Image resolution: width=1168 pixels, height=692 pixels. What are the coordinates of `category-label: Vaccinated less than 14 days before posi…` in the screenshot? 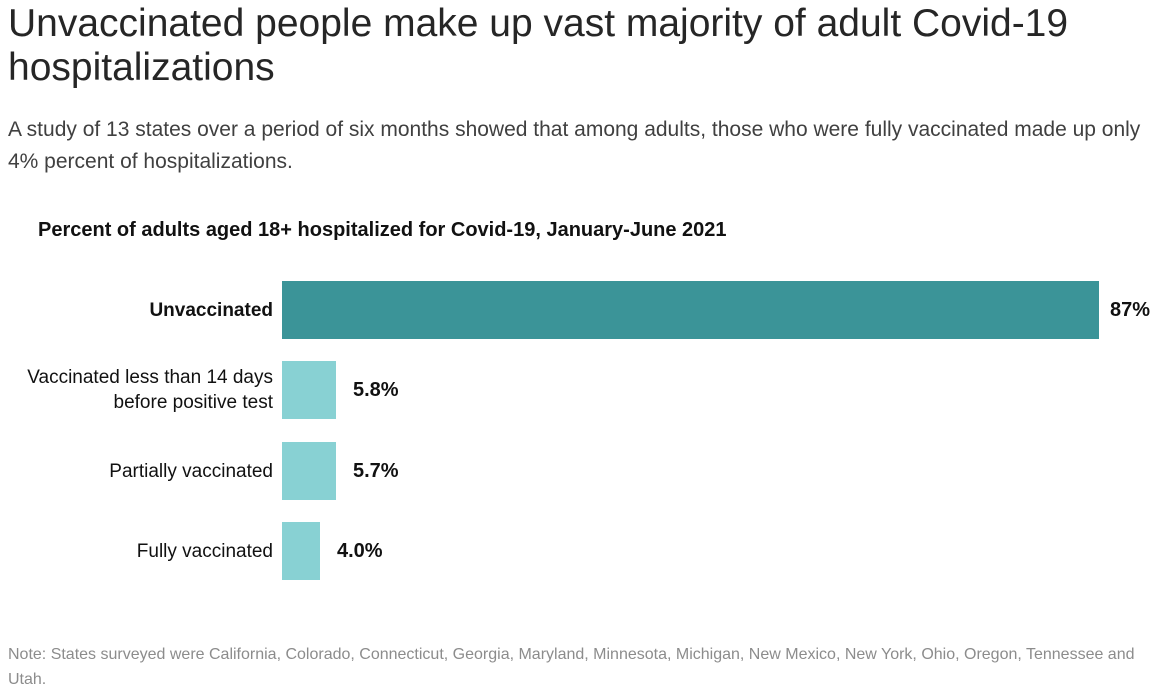 It's located at (150, 390).